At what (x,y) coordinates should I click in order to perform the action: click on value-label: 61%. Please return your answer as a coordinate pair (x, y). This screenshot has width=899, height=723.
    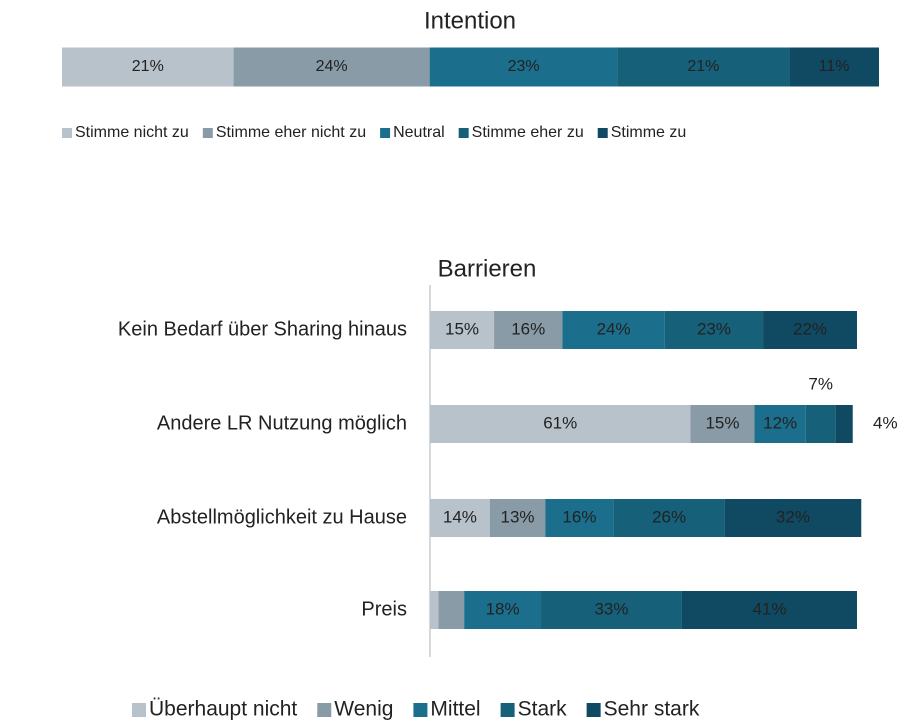
    Looking at the image, I should click on (560, 422).